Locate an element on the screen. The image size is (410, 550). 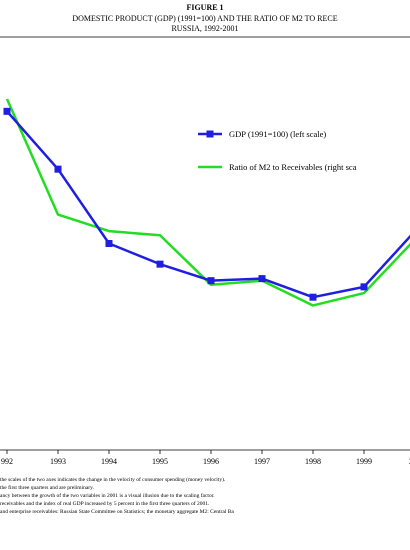
x-tick-label: 1995 is located at coordinates (160, 461).